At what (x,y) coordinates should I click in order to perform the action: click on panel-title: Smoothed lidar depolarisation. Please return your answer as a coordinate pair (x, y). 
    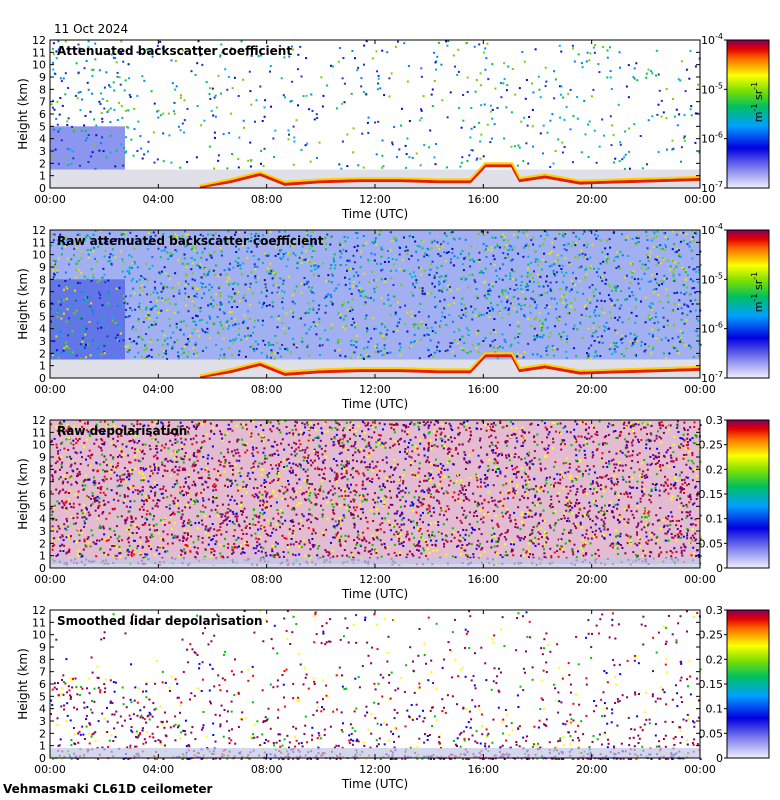
    Looking at the image, I should click on (160, 621).